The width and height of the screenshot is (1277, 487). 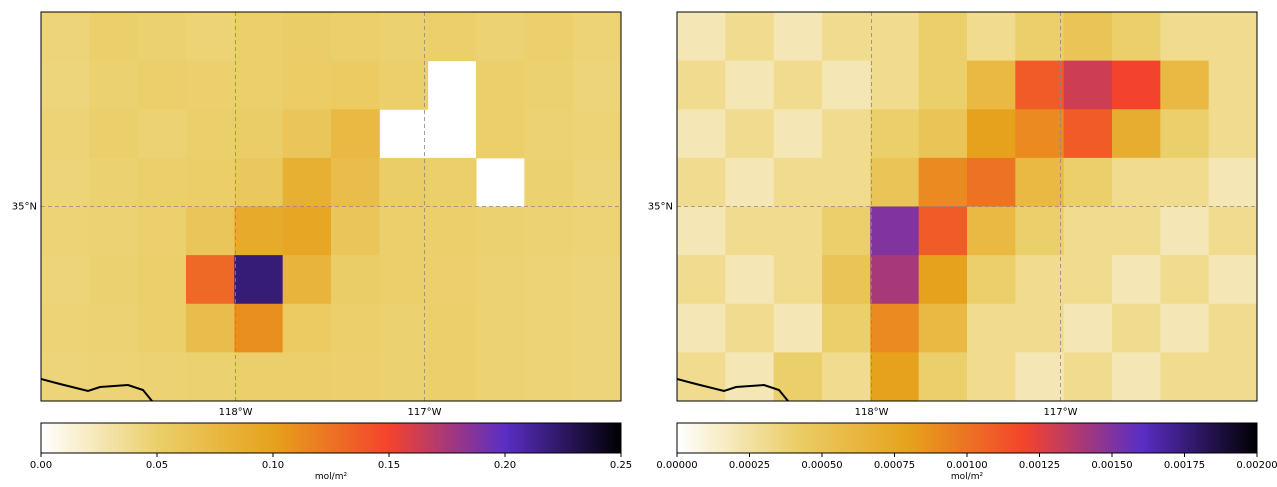 What do you see at coordinates (1111, 465) in the screenshot?
I see `colorbar-tick-label: 0.00150` at bounding box center [1111, 465].